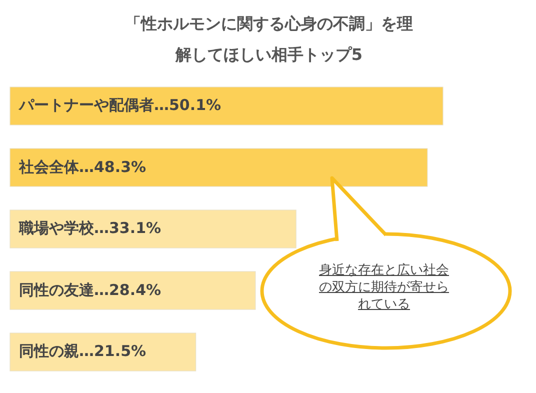  Describe the element at coordinates (188, 105) in the screenshot. I see `data-label: …50.1%` at that location.